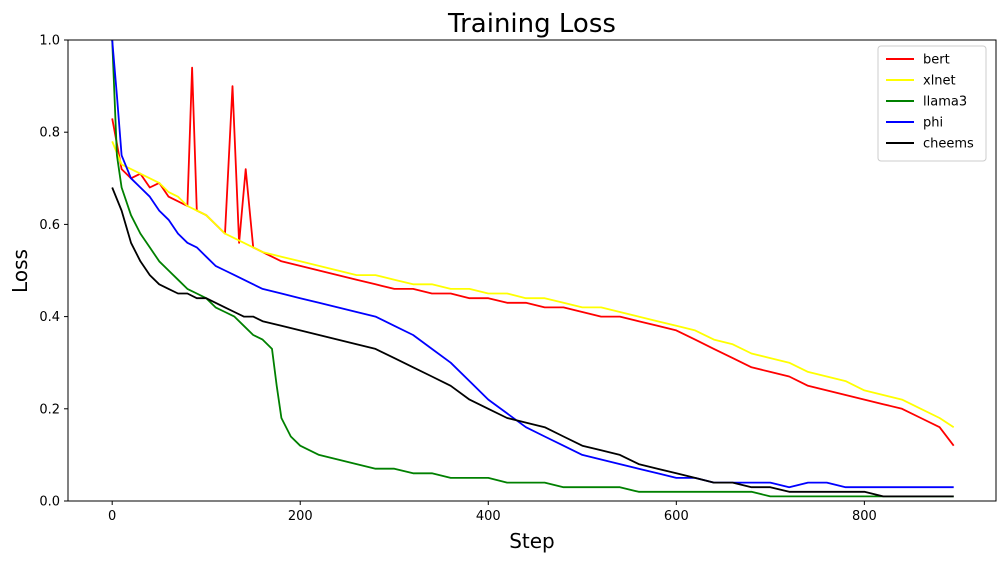 Image resolution: width=1007 pixels, height=561 pixels. What do you see at coordinates (864, 516) in the screenshot?
I see `x-tick-label: 800` at bounding box center [864, 516].